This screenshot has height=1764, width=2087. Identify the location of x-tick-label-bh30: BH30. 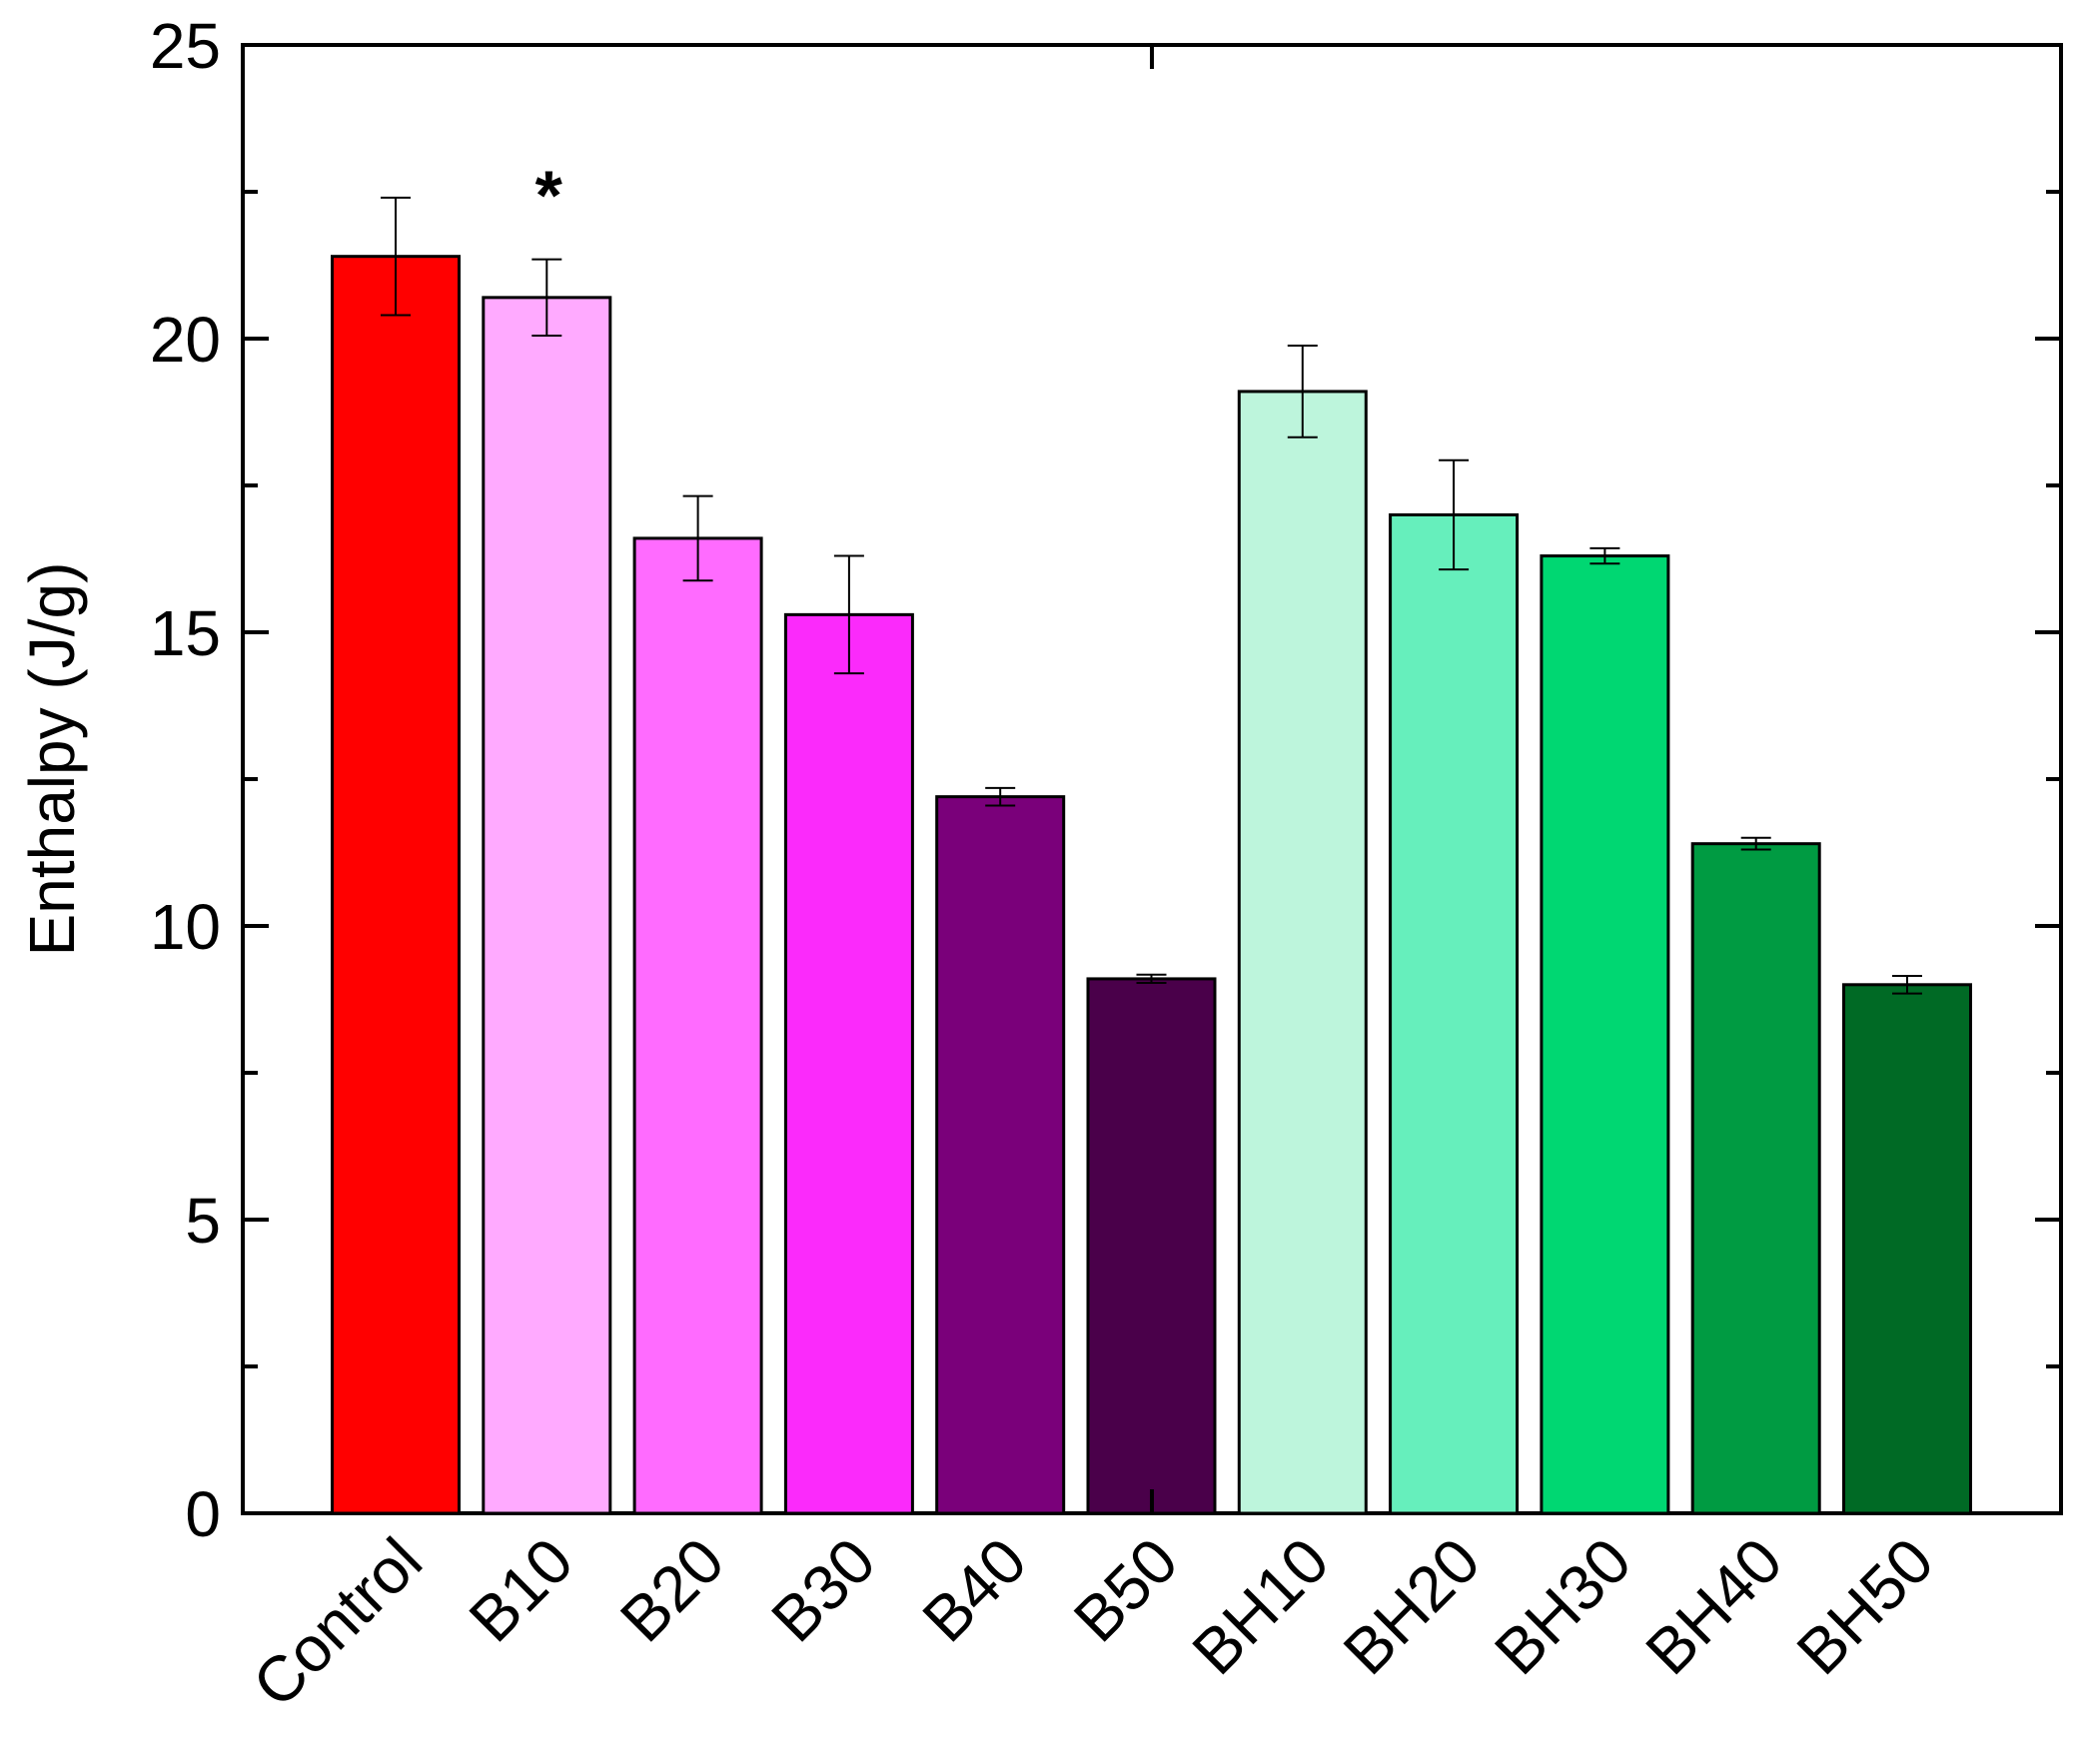
(1562, 1606).